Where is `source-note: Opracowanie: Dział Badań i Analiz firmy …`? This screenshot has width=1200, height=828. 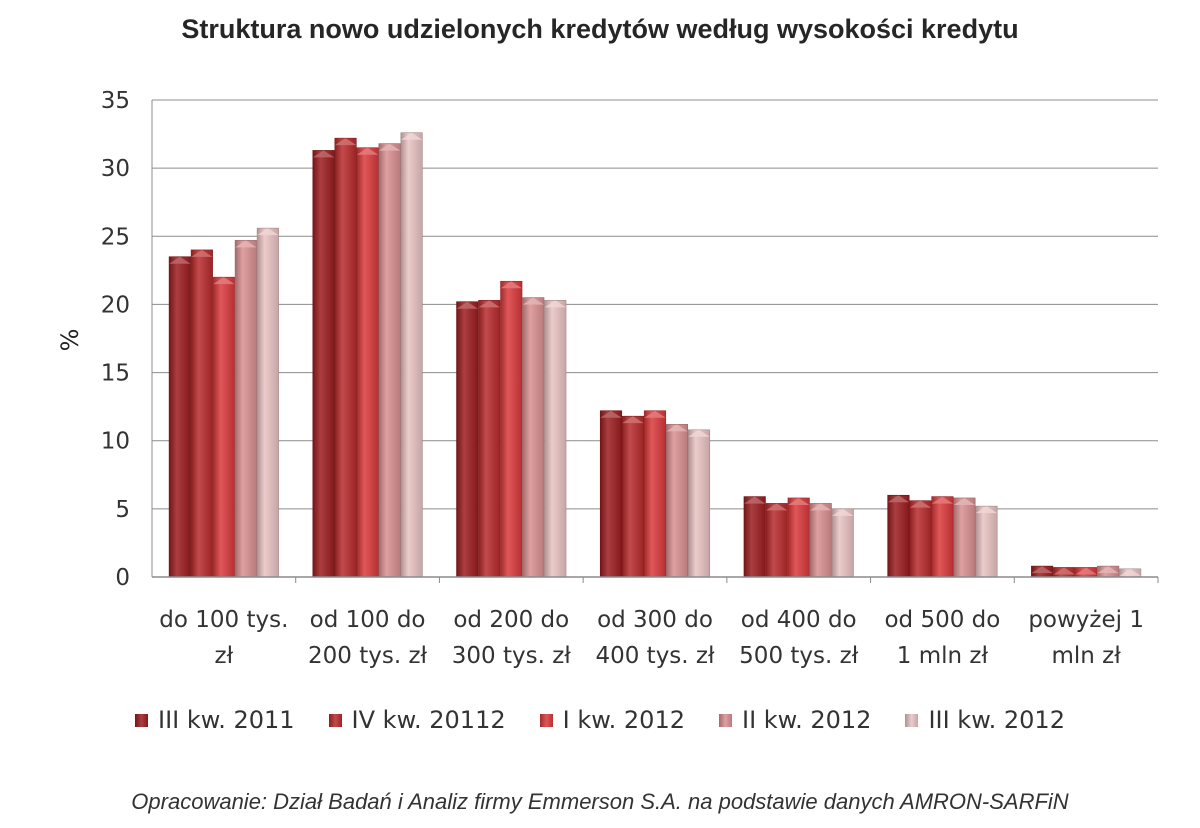 source-note: Opracowanie: Dział Badań i Analiz firmy … is located at coordinates (600, 801).